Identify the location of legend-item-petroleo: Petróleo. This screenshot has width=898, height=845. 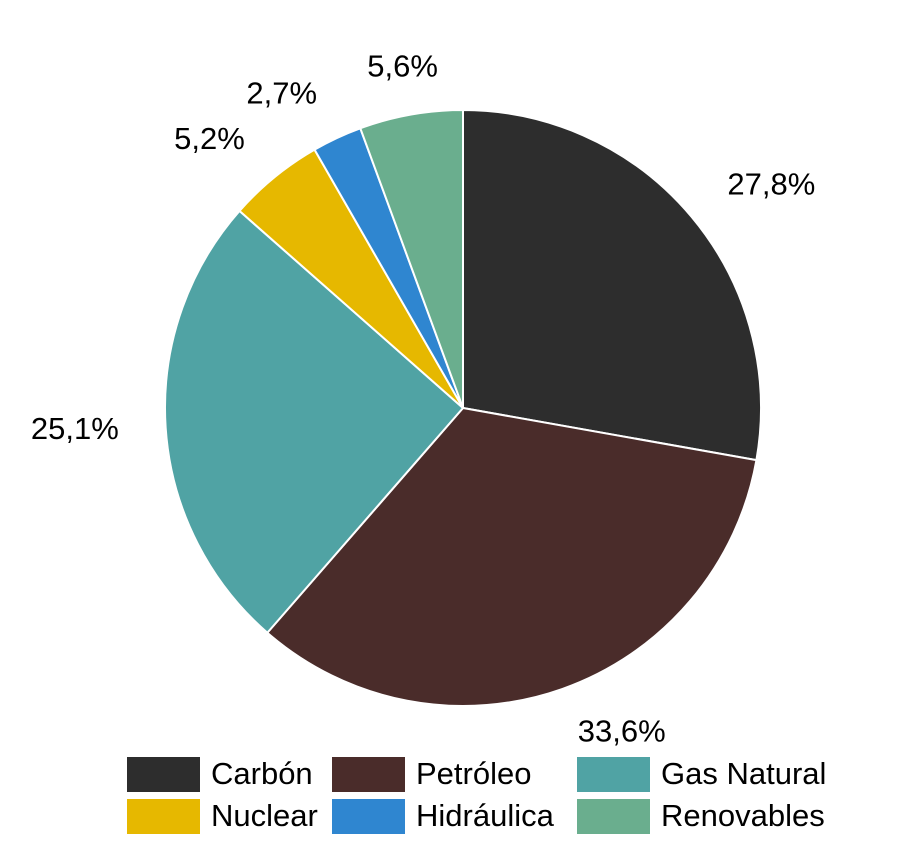
(431, 774).